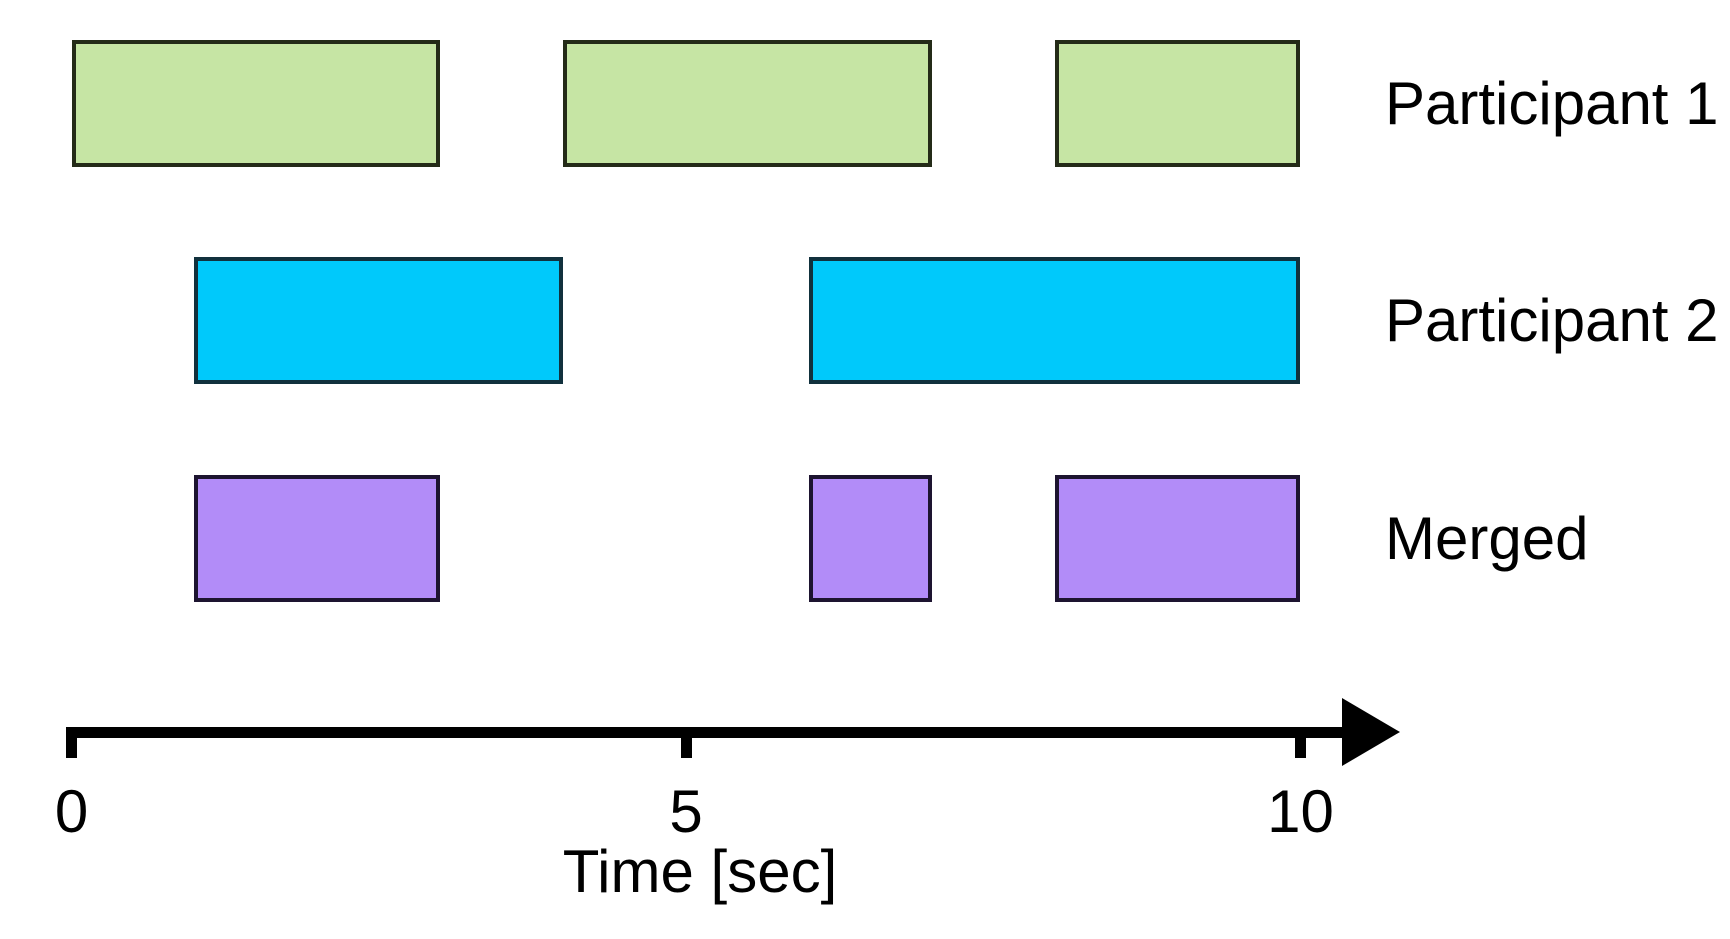 The width and height of the screenshot is (1730, 939). Describe the element at coordinates (71, 811) in the screenshot. I see `tick-label: 0` at that location.